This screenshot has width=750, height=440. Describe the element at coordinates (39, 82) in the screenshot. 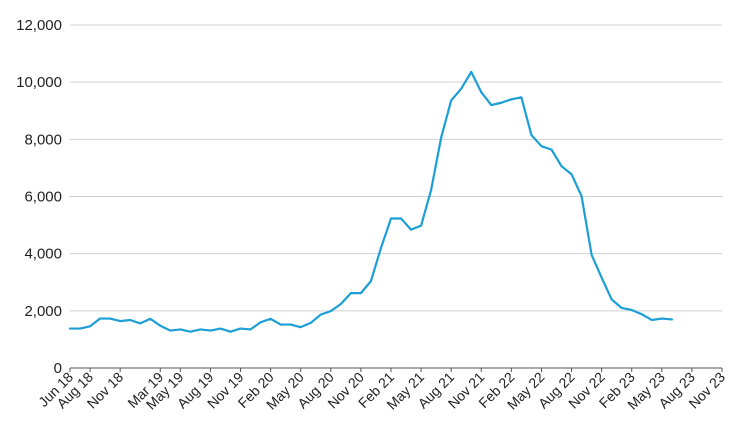

I see `y-tick-label: 10,000` at that location.